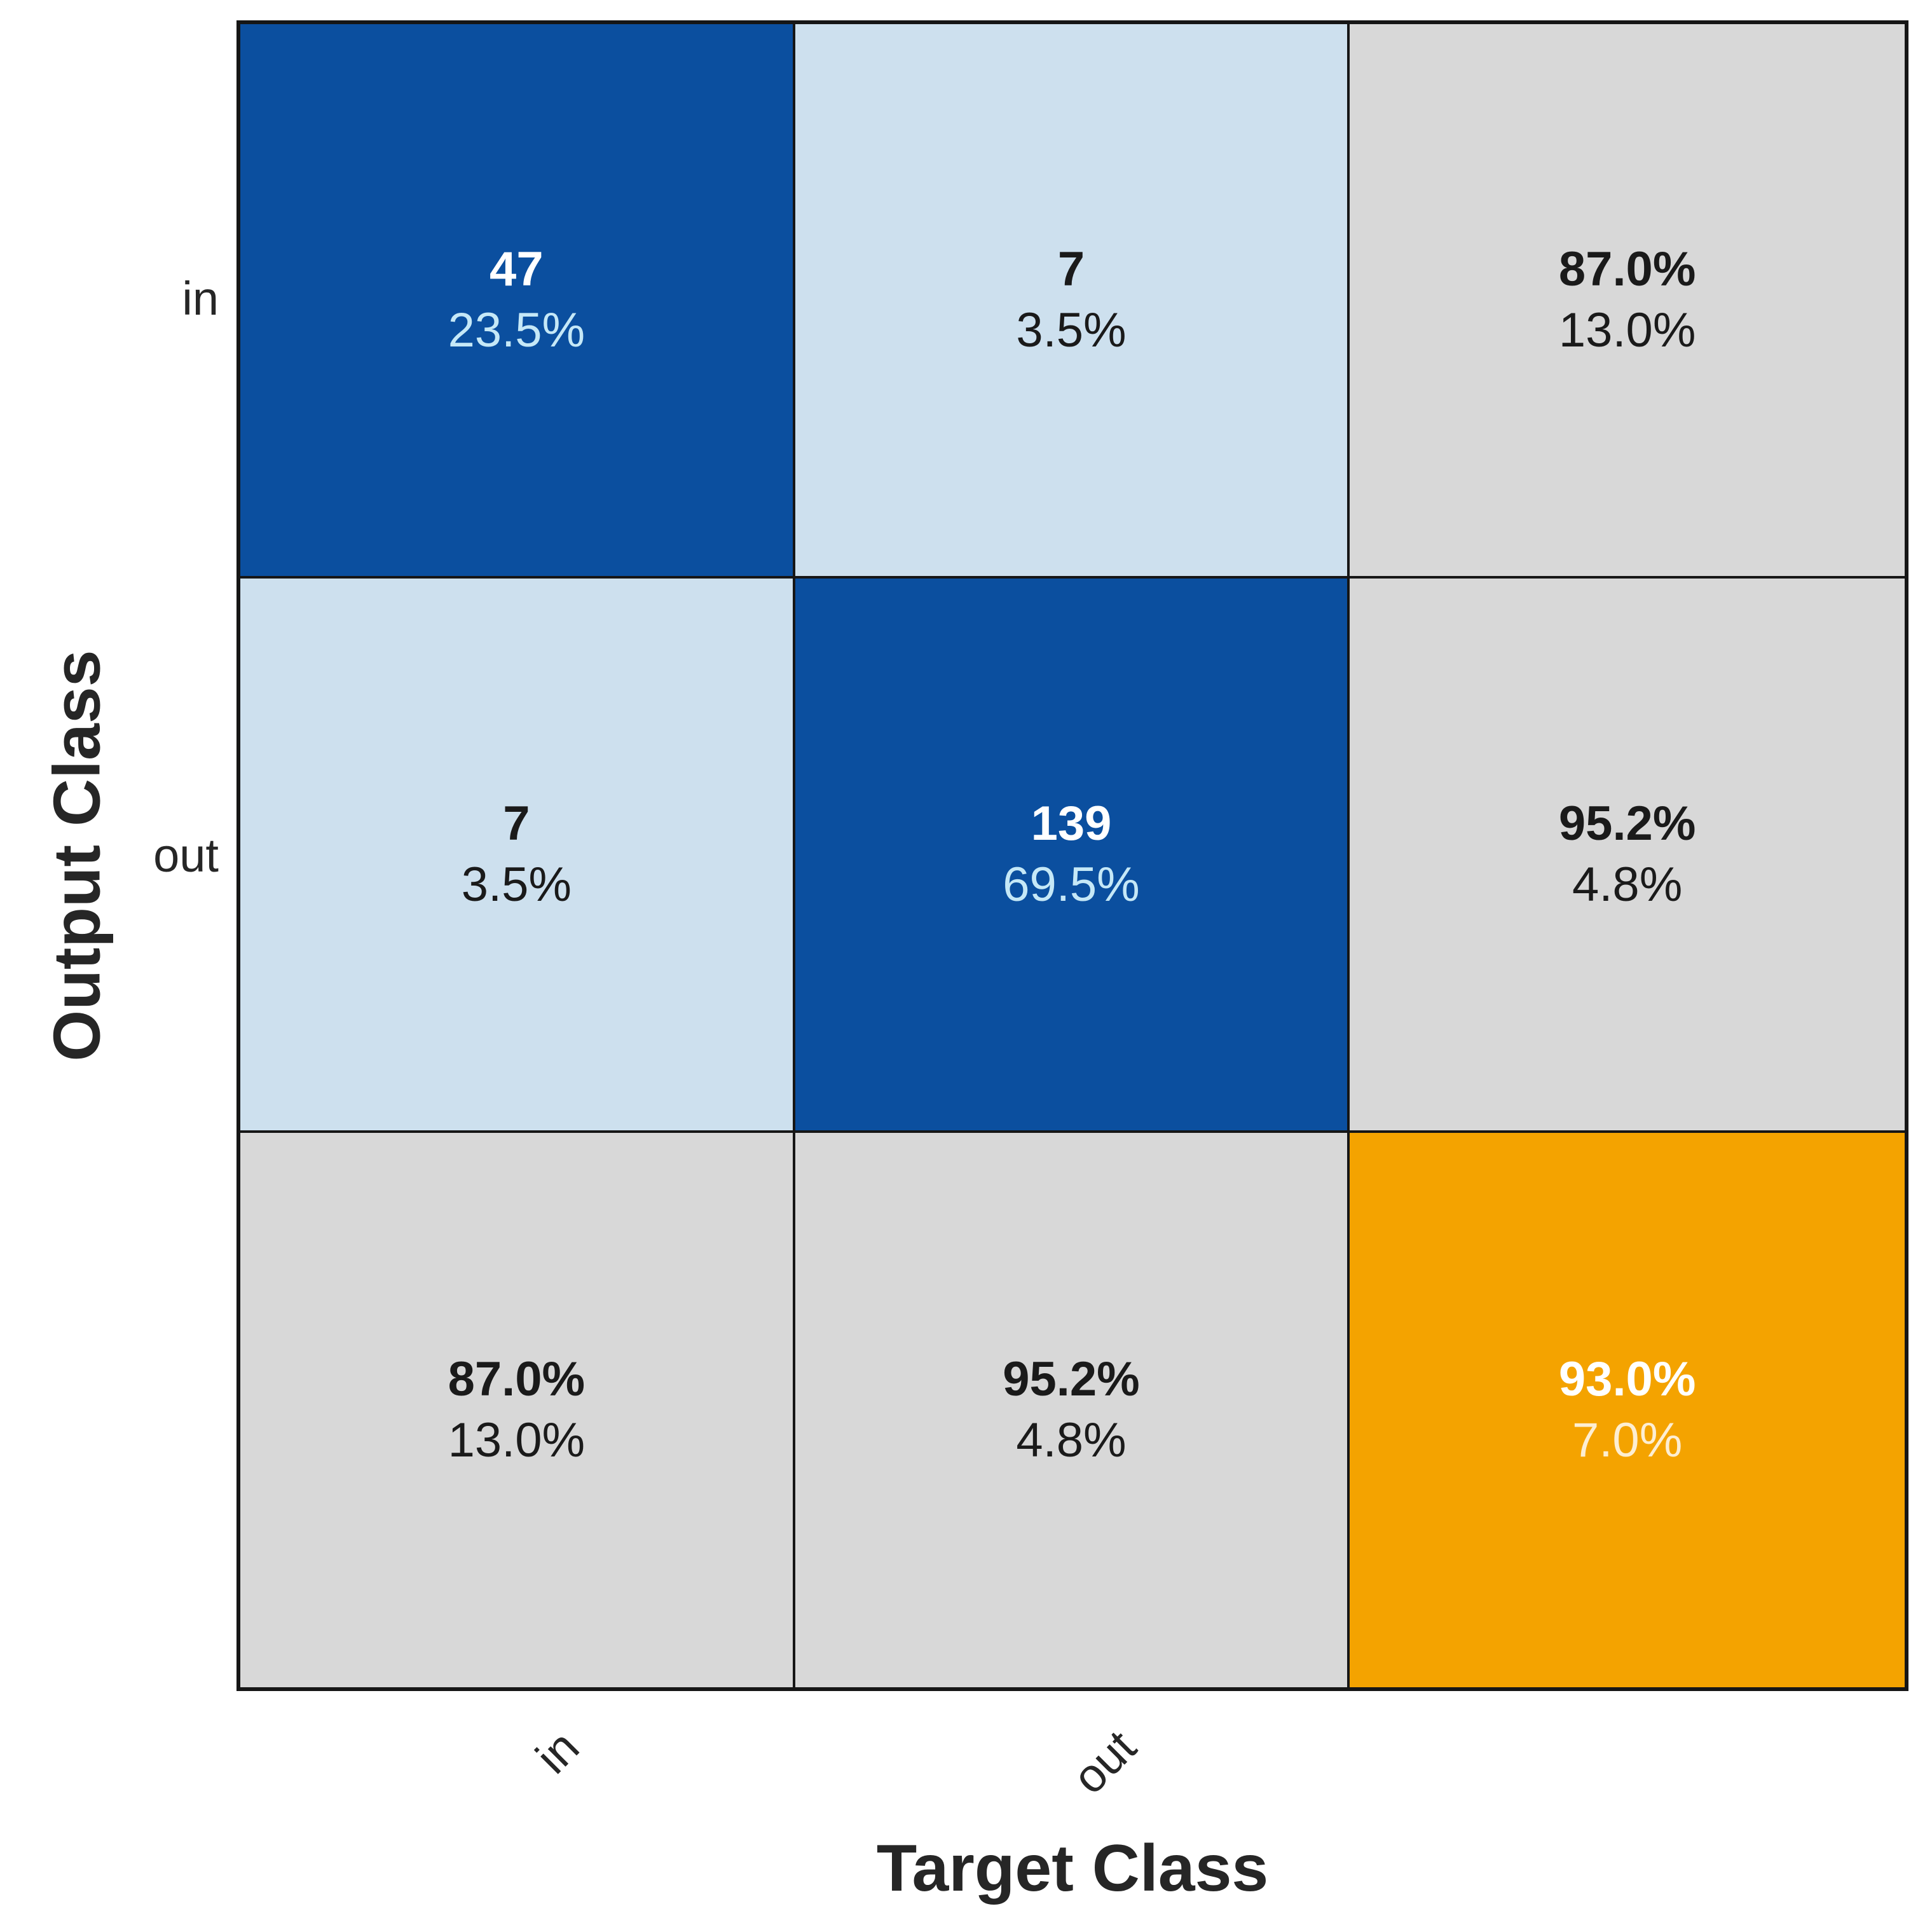  I want to click on cell-row-out-summary: 95.2% 4.8%, so click(1628, 856).